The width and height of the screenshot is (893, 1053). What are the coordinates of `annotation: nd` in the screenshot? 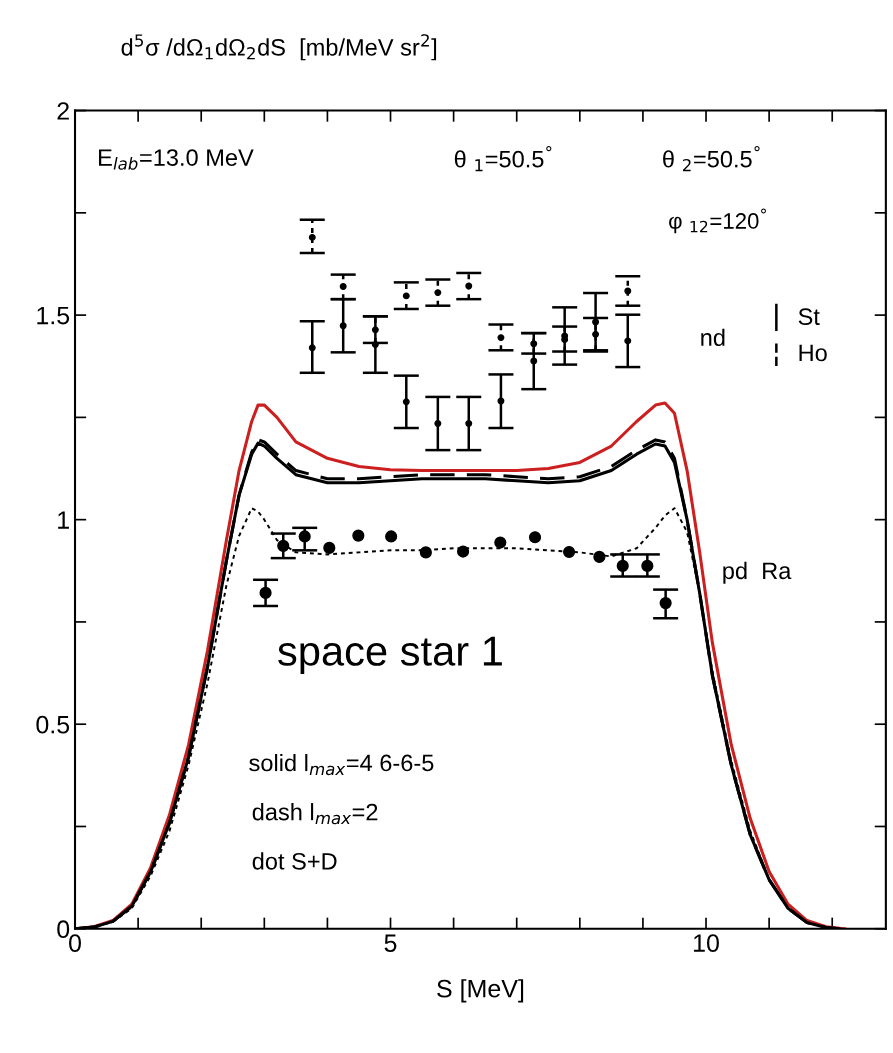 It's located at (713, 337).